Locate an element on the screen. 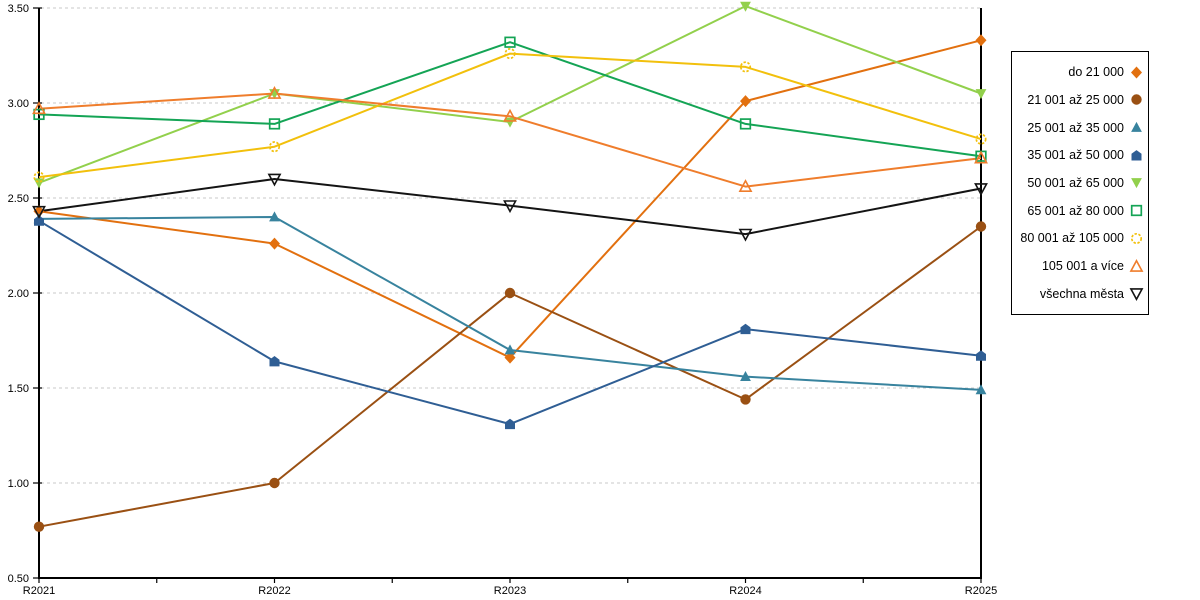  x-tick-label: R2024 is located at coordinates (745, 591).